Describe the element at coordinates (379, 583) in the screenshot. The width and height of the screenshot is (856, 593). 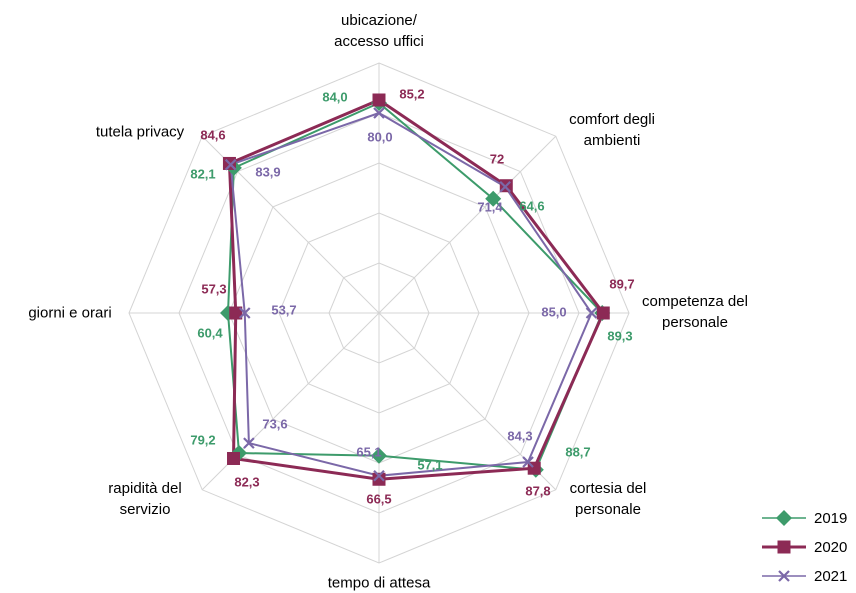
I see `category-label: tempo di attesa` at that location.